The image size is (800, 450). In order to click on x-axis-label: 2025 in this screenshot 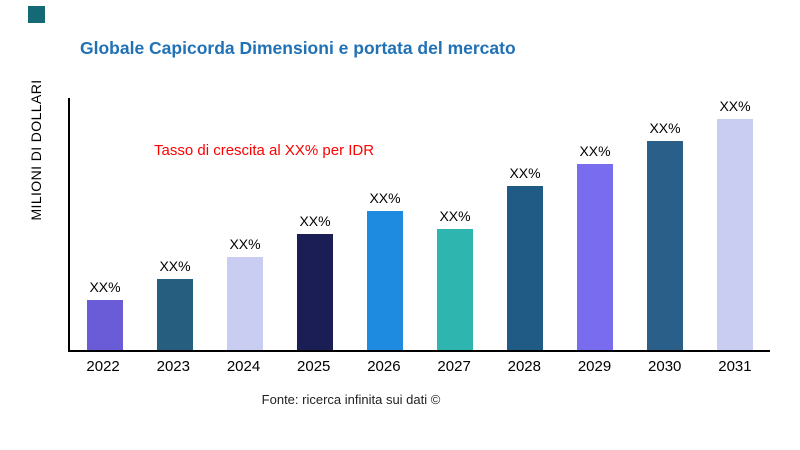, I will do `click(314, 366)`.